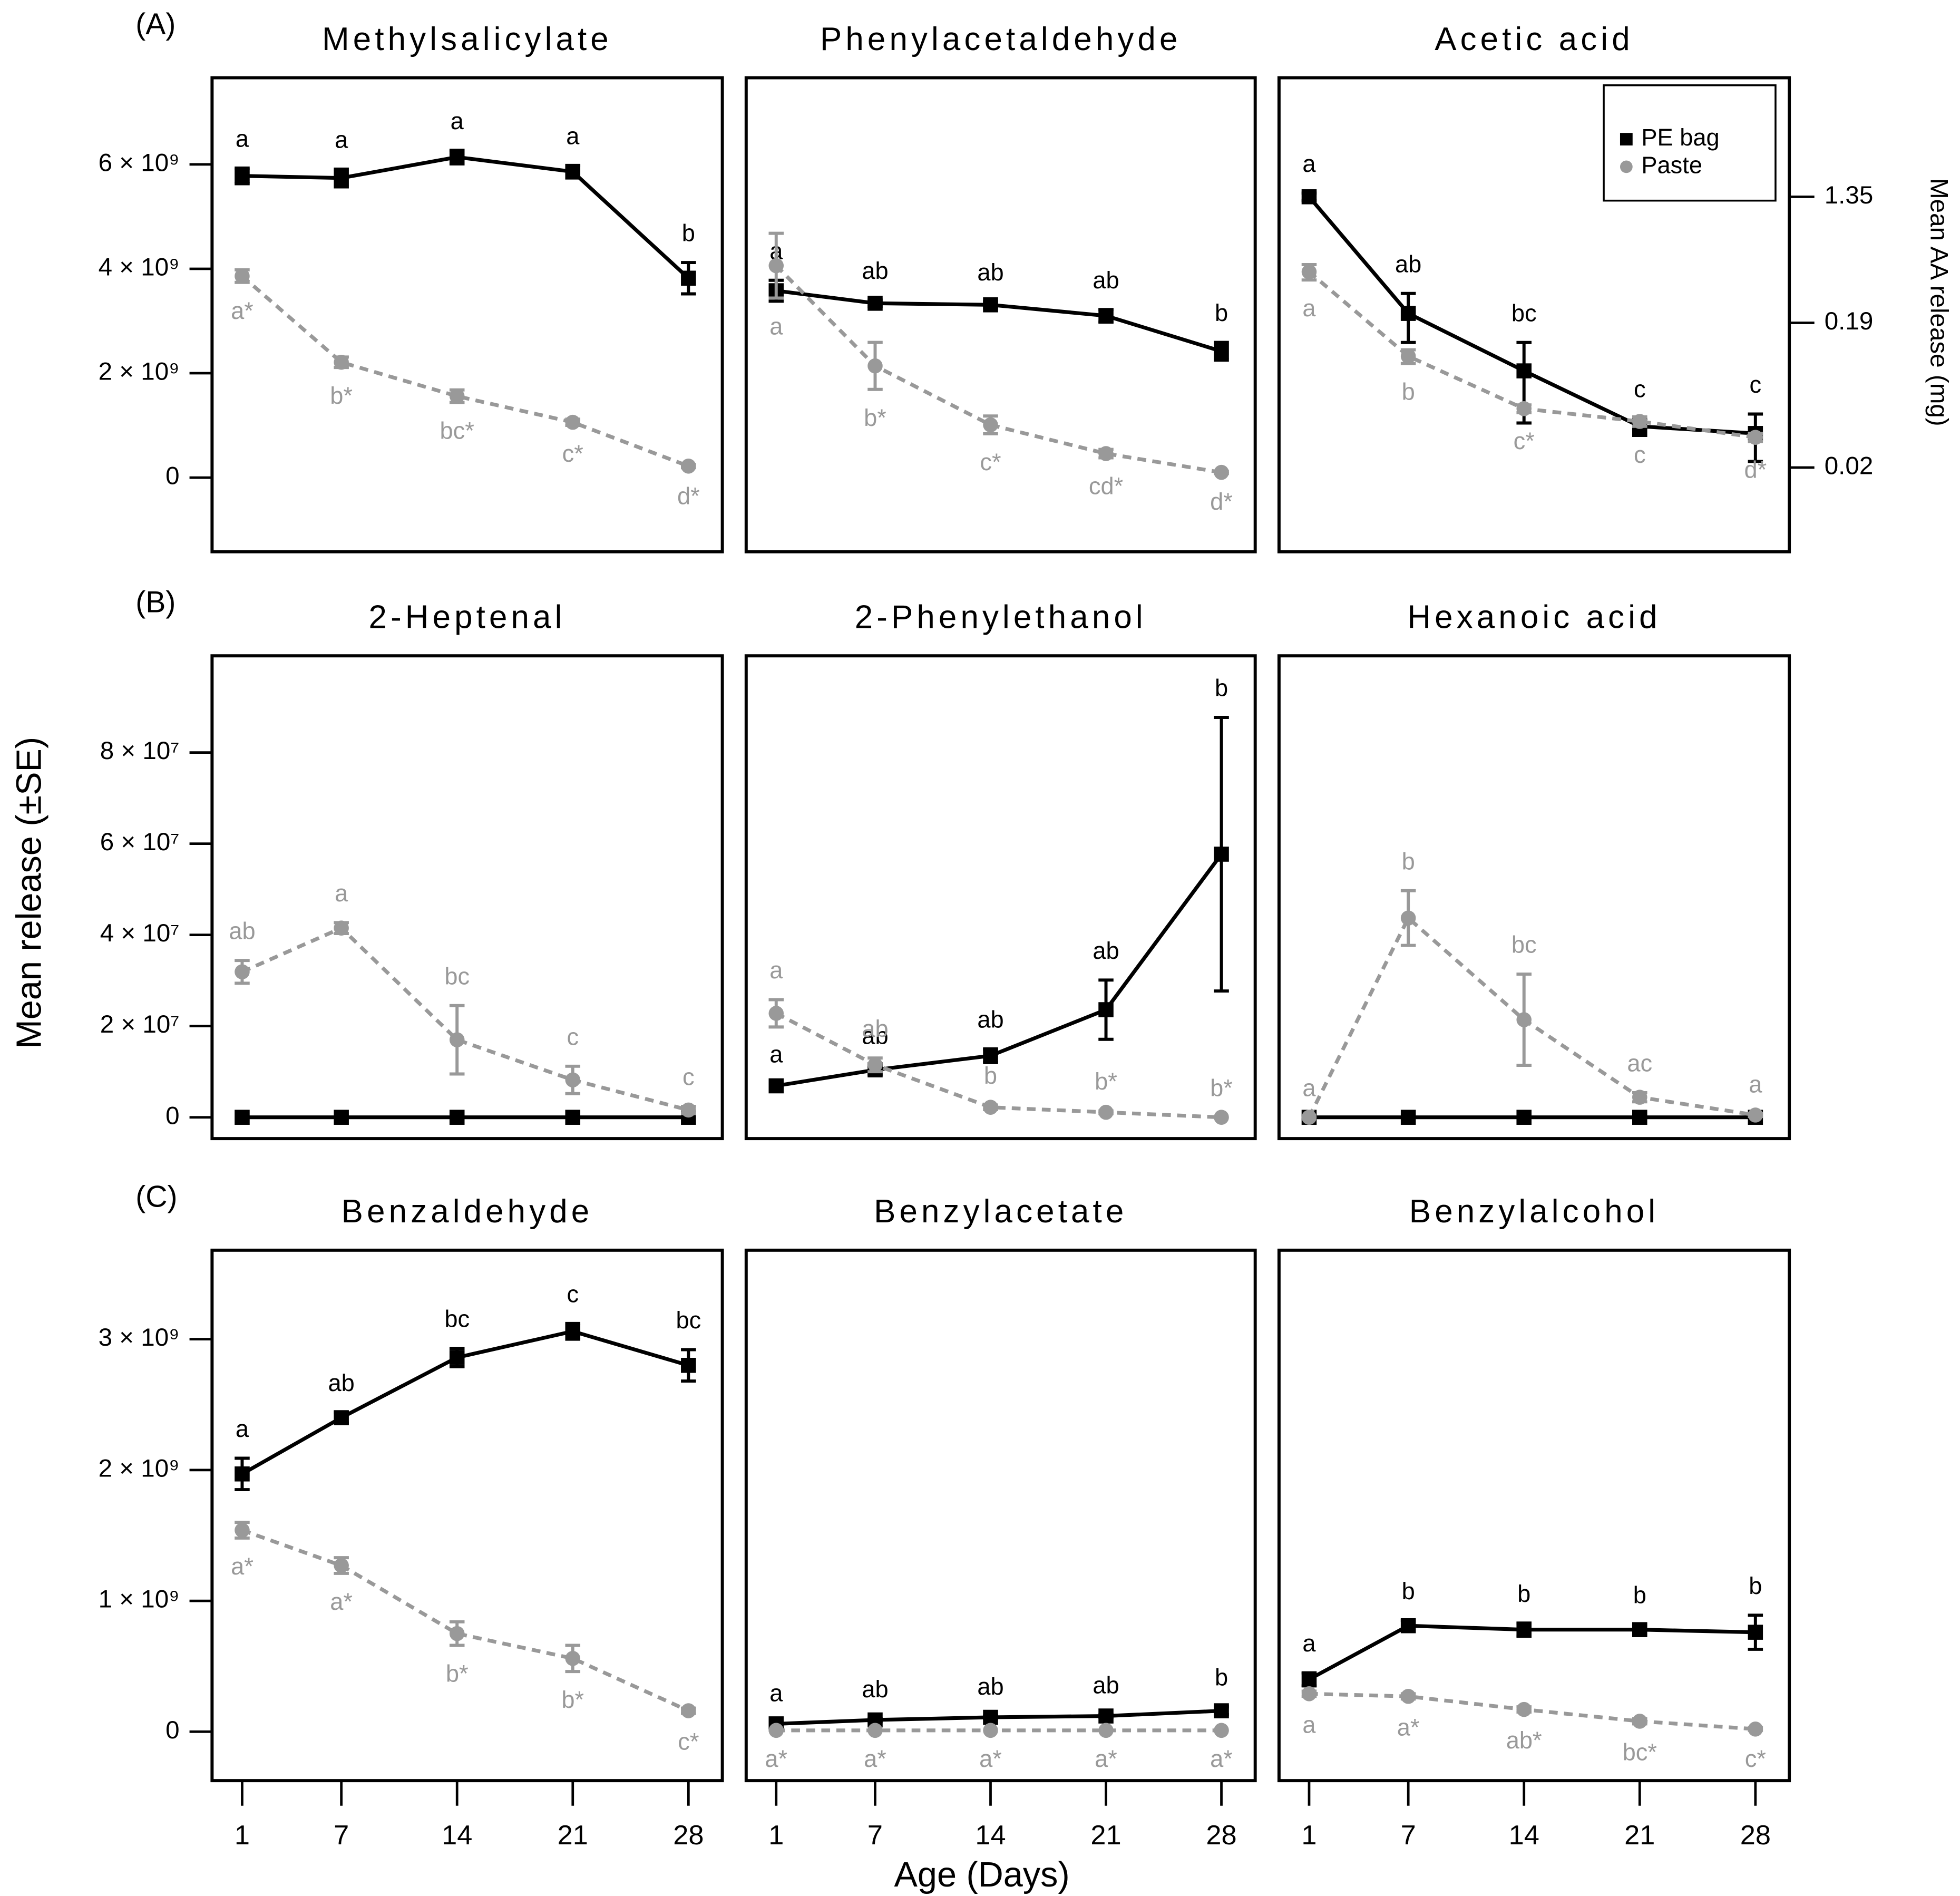 The image size is (1960, 1896). Describe the element at coordinates (139, 1337) in the screenshot. I see `y-tick-label: 3 × 10⁹` at that location.